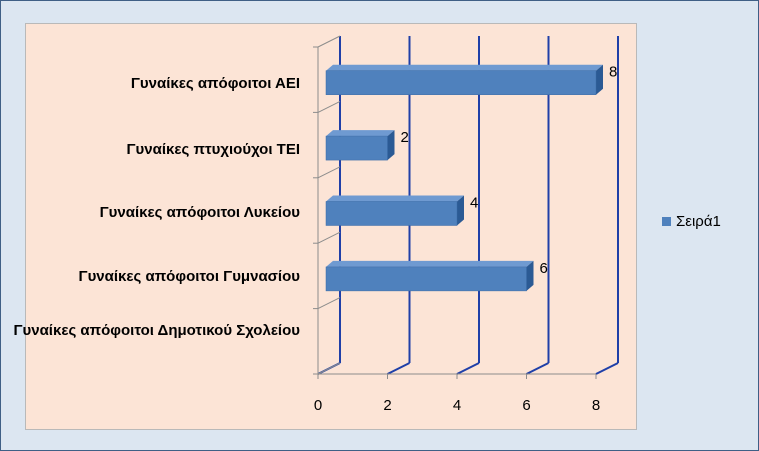  Describe the element at coordinates (544, 268) in the screenshot. I see `data-label-3: 6` at that location.